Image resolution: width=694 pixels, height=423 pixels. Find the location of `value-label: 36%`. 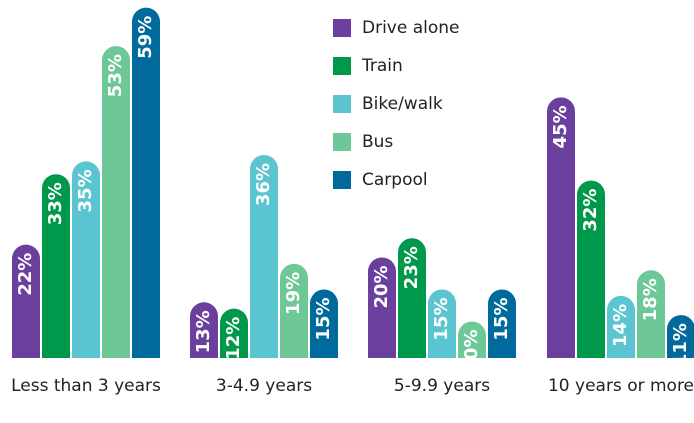

value-label: 36% is located at coordinates (263, 184).